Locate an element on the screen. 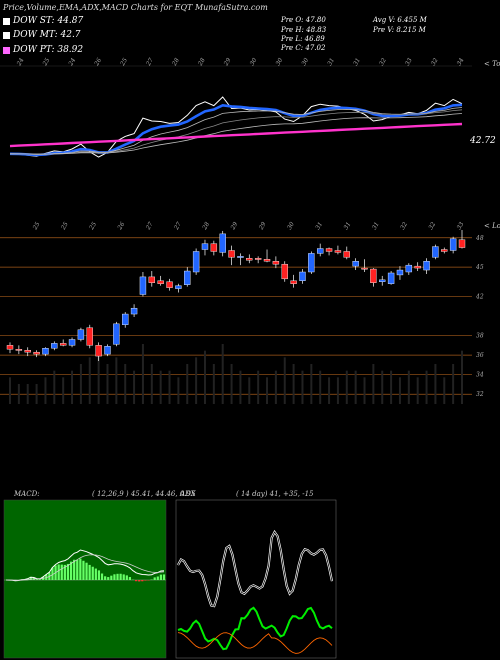 The height and width of the screenshot is (660, 500). stat-low: Pre L: 46.89 is located at coordinates (303, 39).